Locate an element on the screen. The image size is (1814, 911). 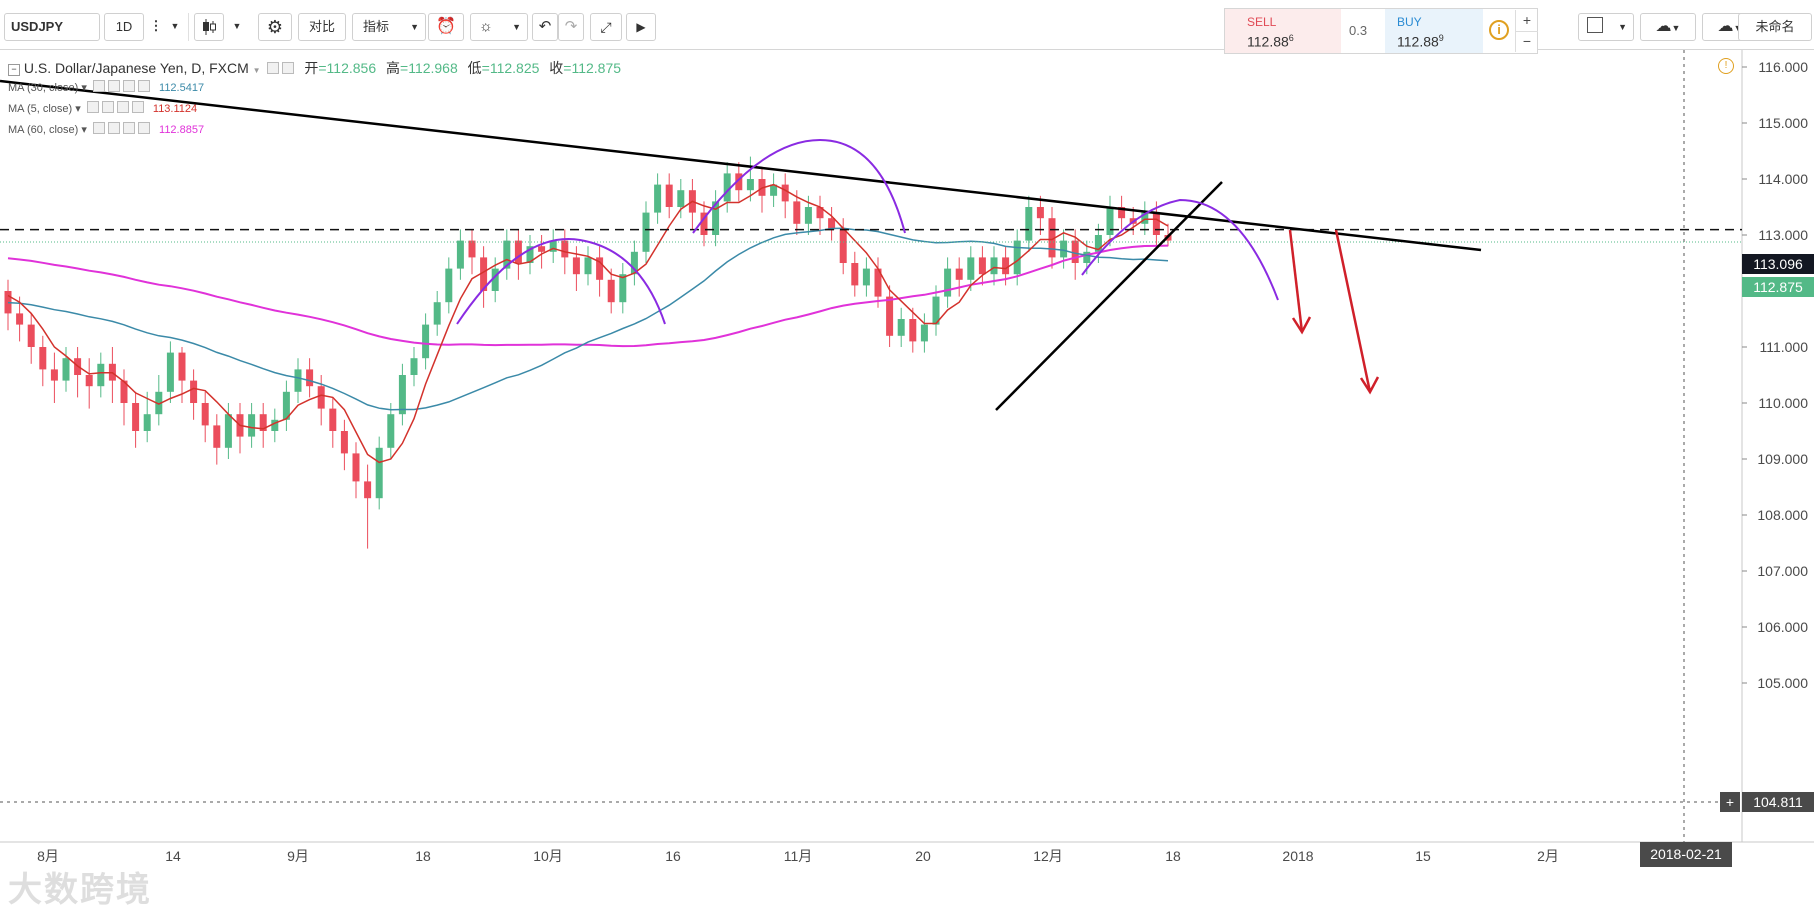
warning-icon: ! is located at coordinates (1726, 66).